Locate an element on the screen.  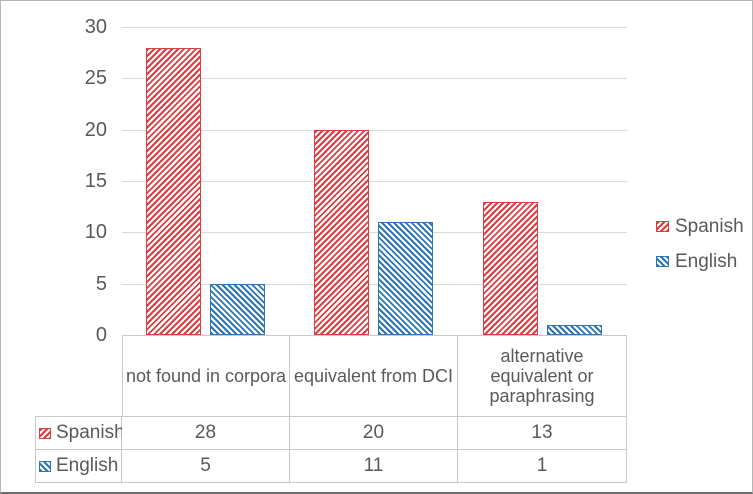
y-axis-label-10: 10 is located at coordinates (95, 232).